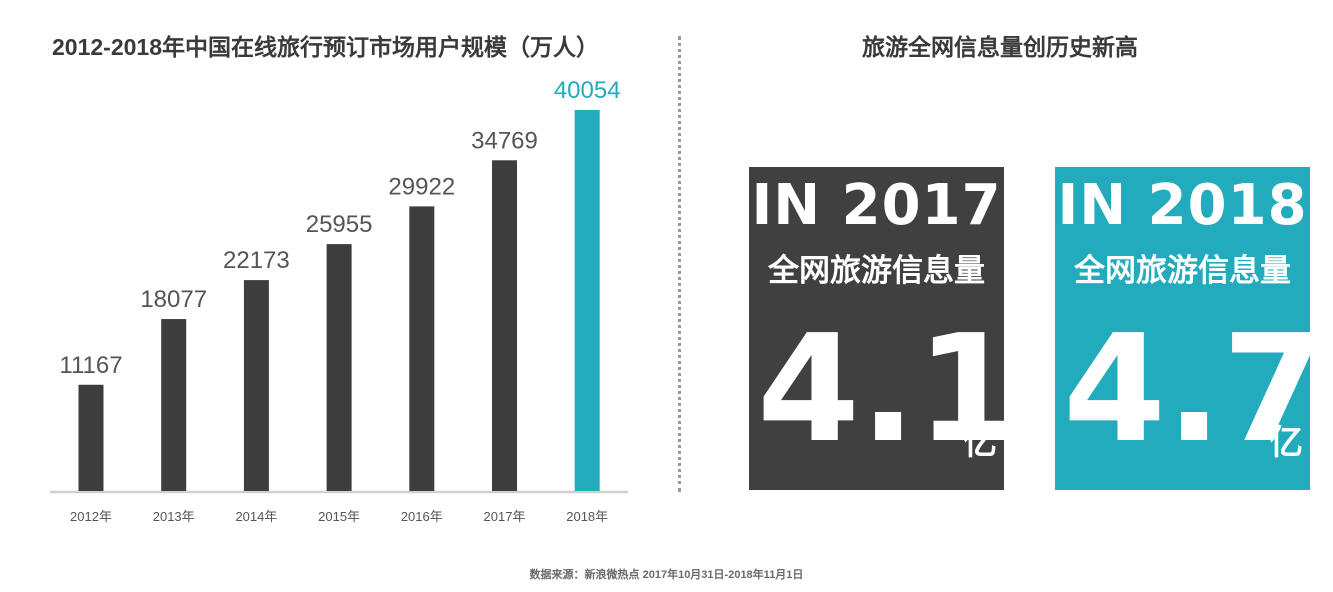  I want to click on x-tick-label: 2017年, so click(505, 516).